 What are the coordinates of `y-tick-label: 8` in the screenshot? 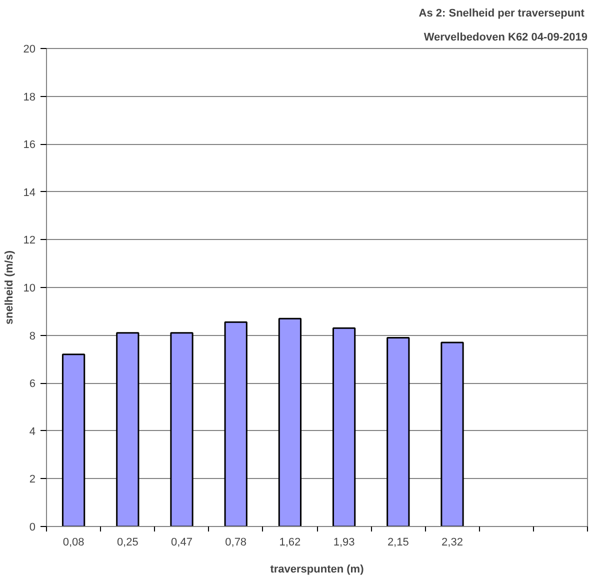 It's located at (32, 336).